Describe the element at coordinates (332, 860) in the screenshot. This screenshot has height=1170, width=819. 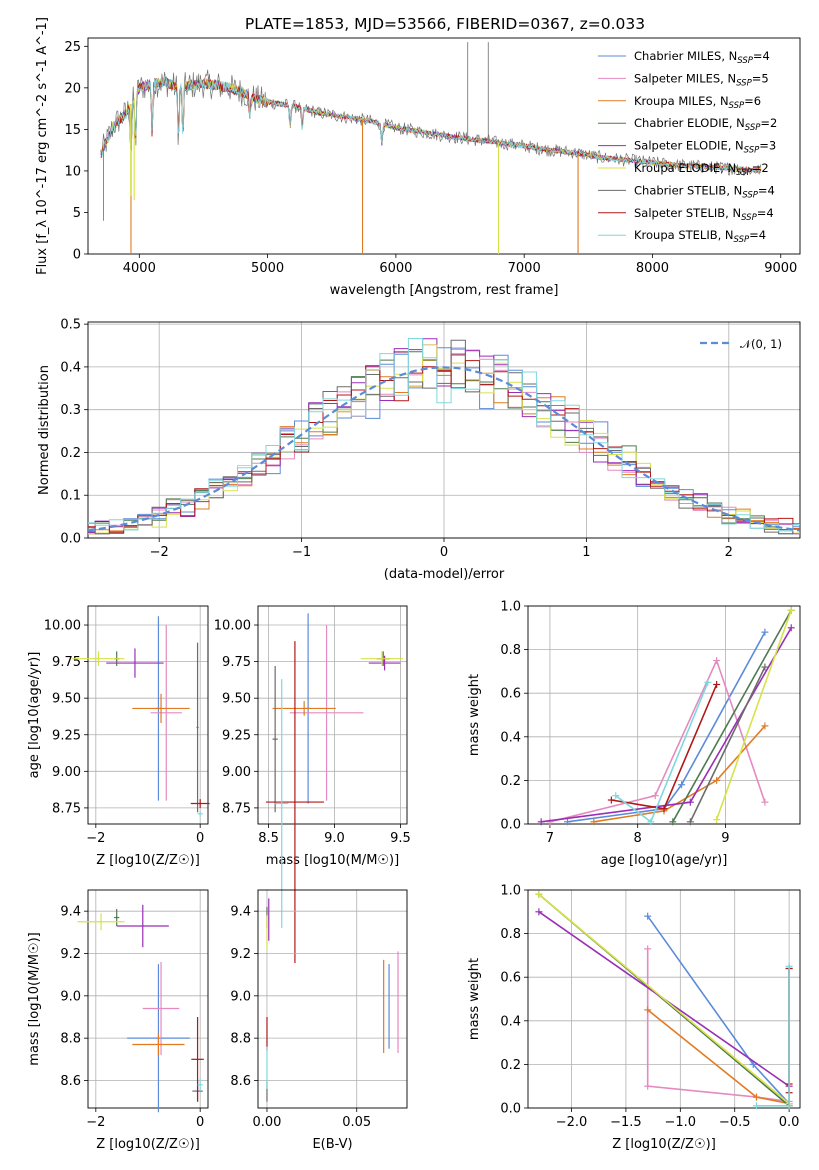
I see `age_vs_mass-xlabel: mass [log10(M/M☉)]` at that location.